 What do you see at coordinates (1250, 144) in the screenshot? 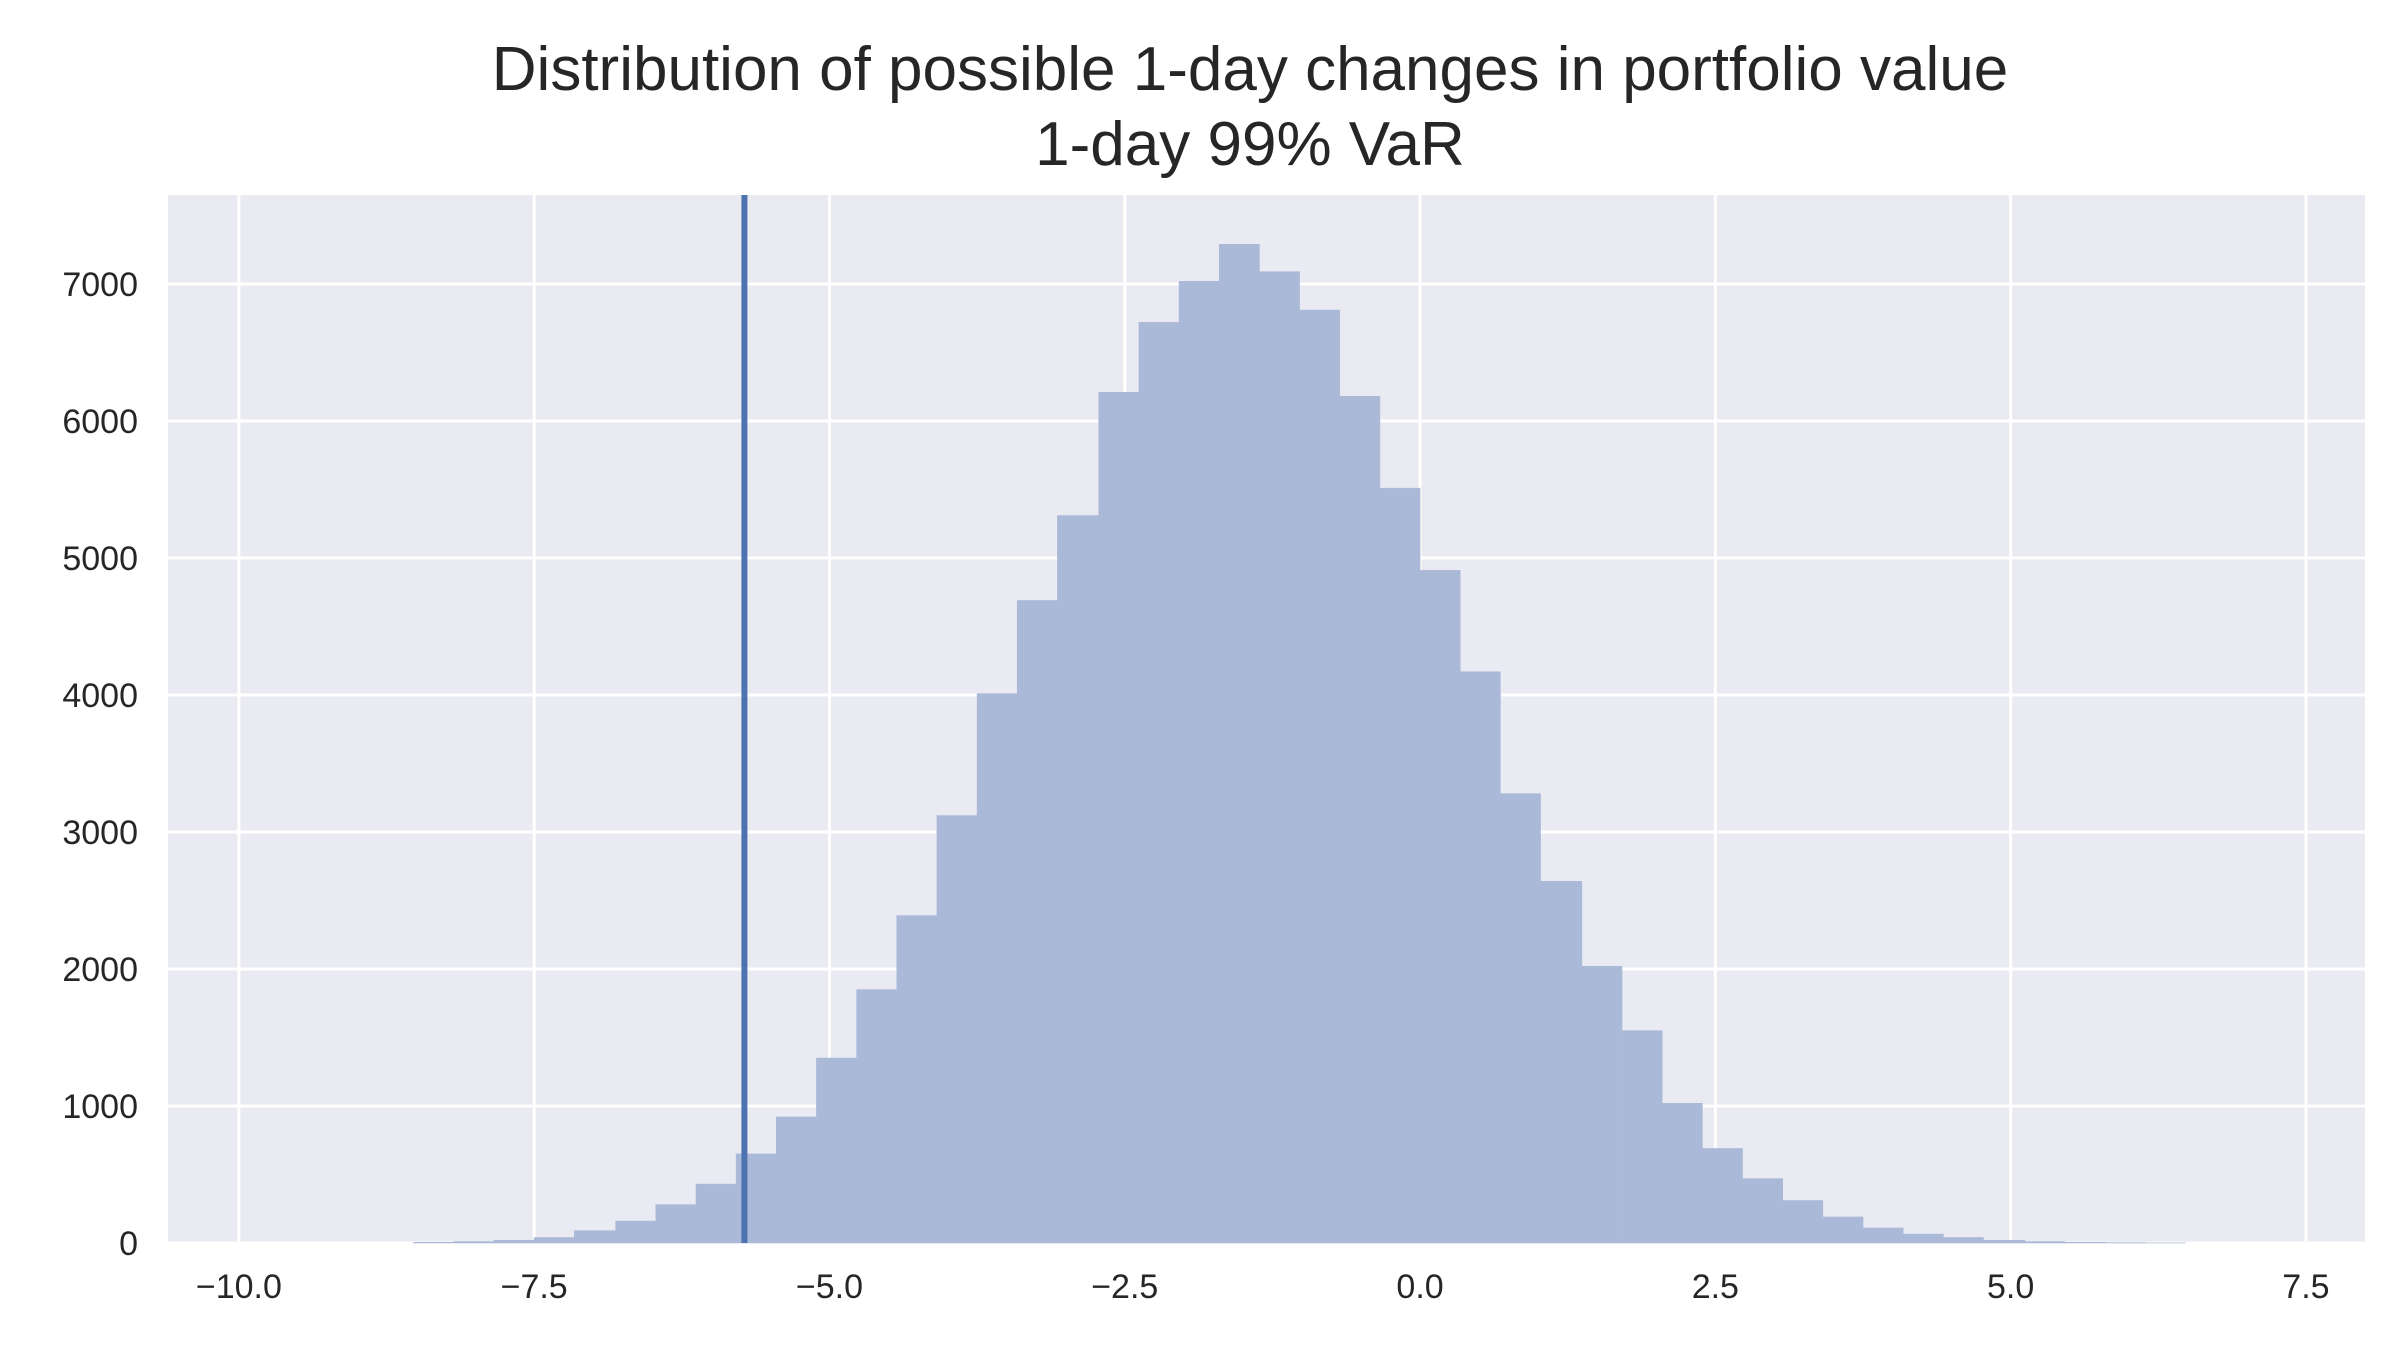
I see `chart-title-line-2: 1-day 99% VaR` at bounding box center [1250, 144].